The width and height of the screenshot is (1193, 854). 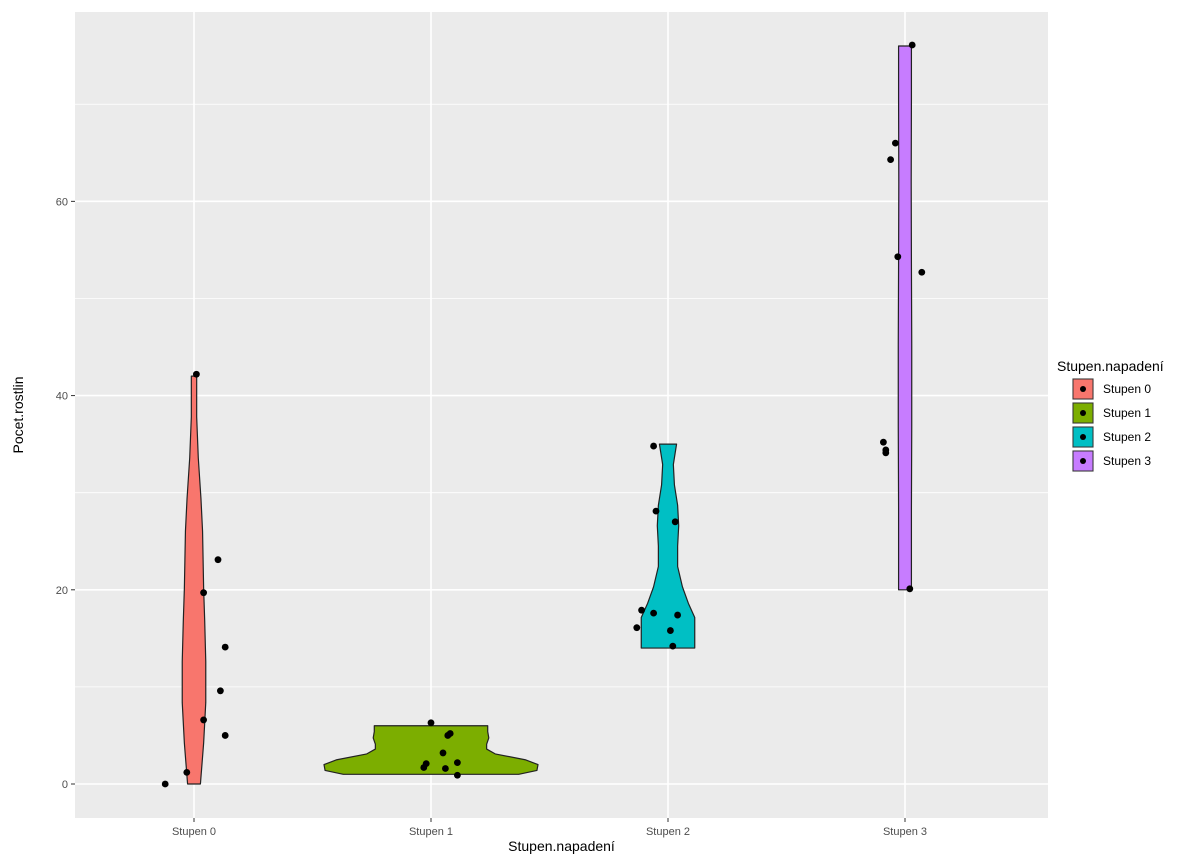 I want to click on x-tick-label: Stupen 1, so click(x=431, y=832).